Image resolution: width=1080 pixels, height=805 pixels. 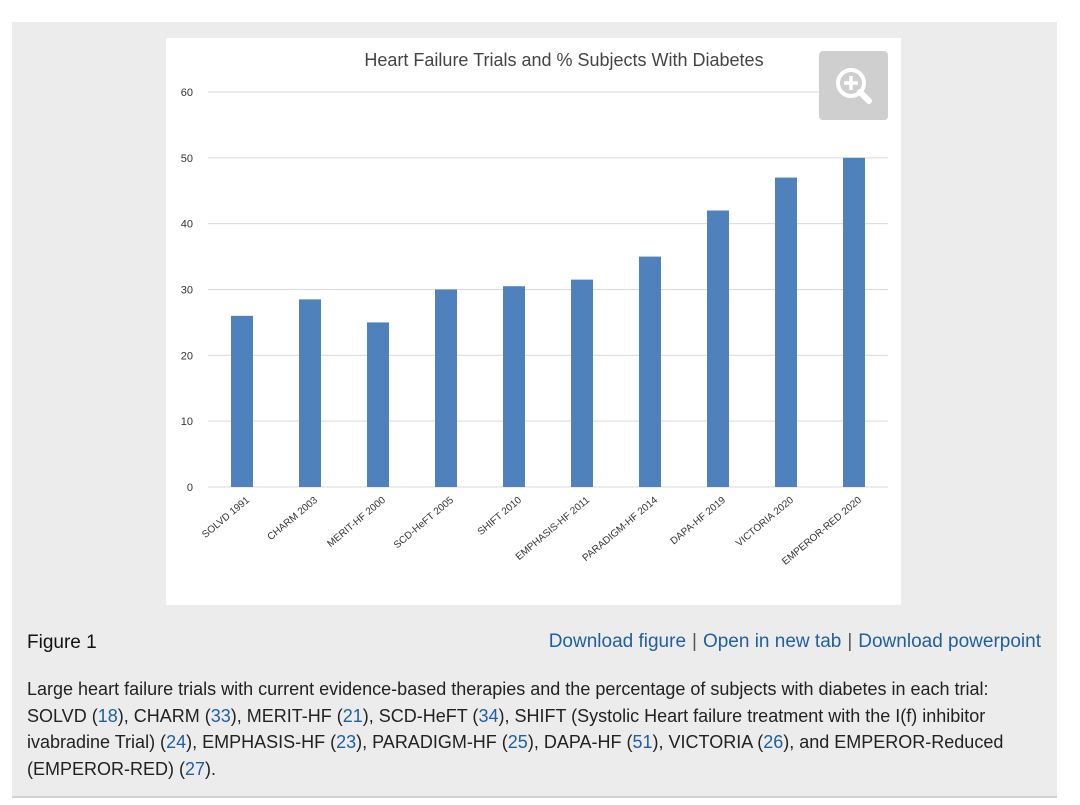 I want to click on ref-link: 26, so click(x=773, y=742).